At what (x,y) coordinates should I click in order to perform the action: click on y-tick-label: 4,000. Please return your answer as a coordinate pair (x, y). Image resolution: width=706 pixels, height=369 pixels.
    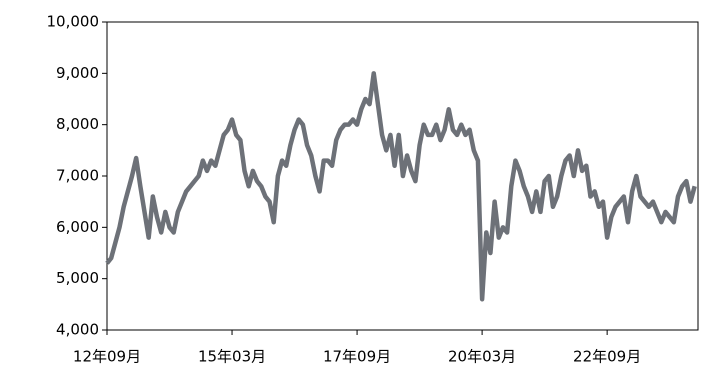
    Looking at the image, I should click on (77, 330).